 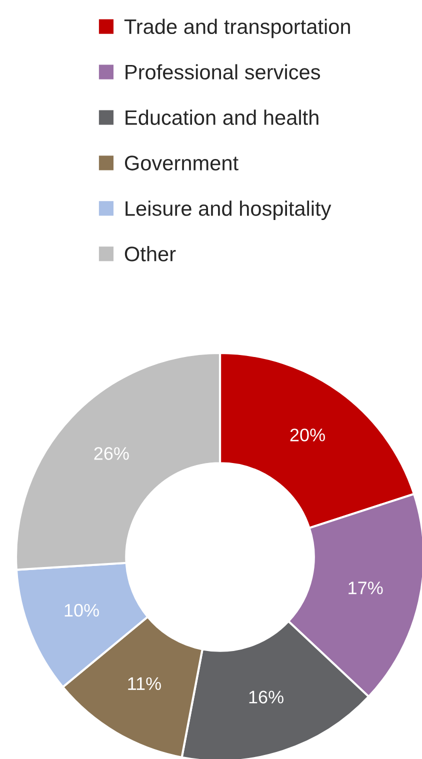 I want to click on legend-label: Leisure and hospitality, so click(x=229, y=210).